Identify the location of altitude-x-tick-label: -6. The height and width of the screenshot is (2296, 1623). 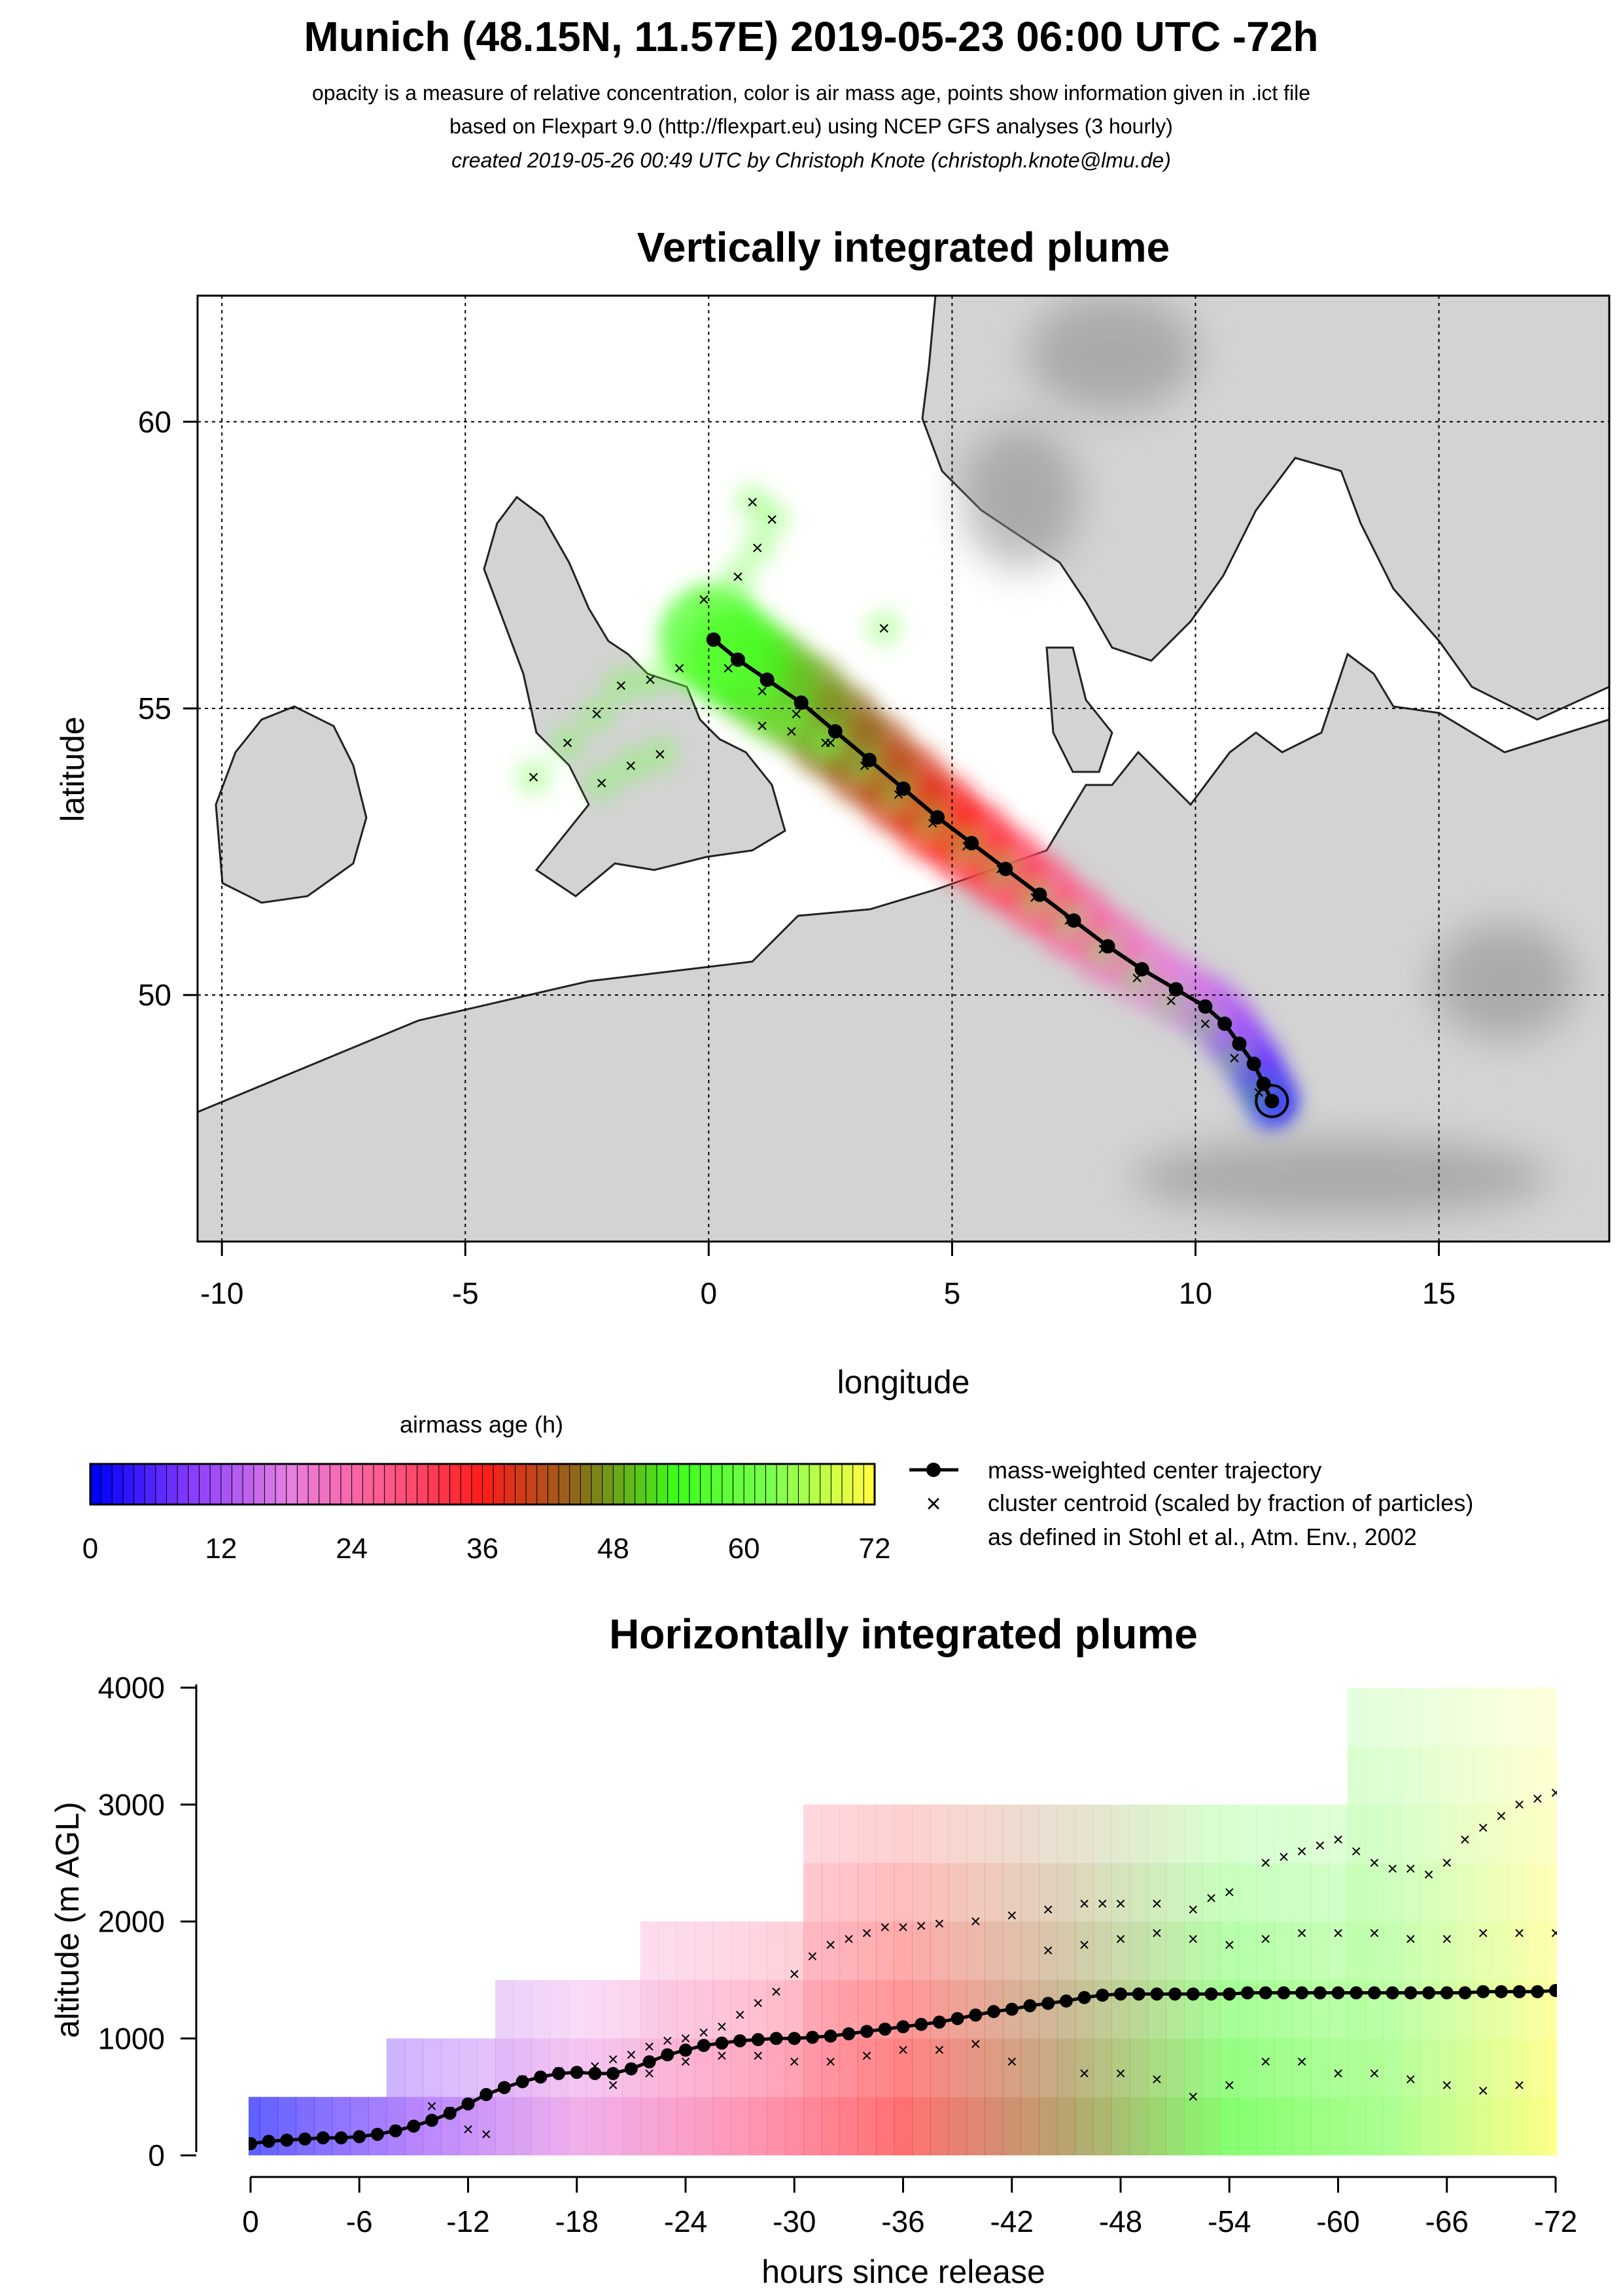
(359, 2221).